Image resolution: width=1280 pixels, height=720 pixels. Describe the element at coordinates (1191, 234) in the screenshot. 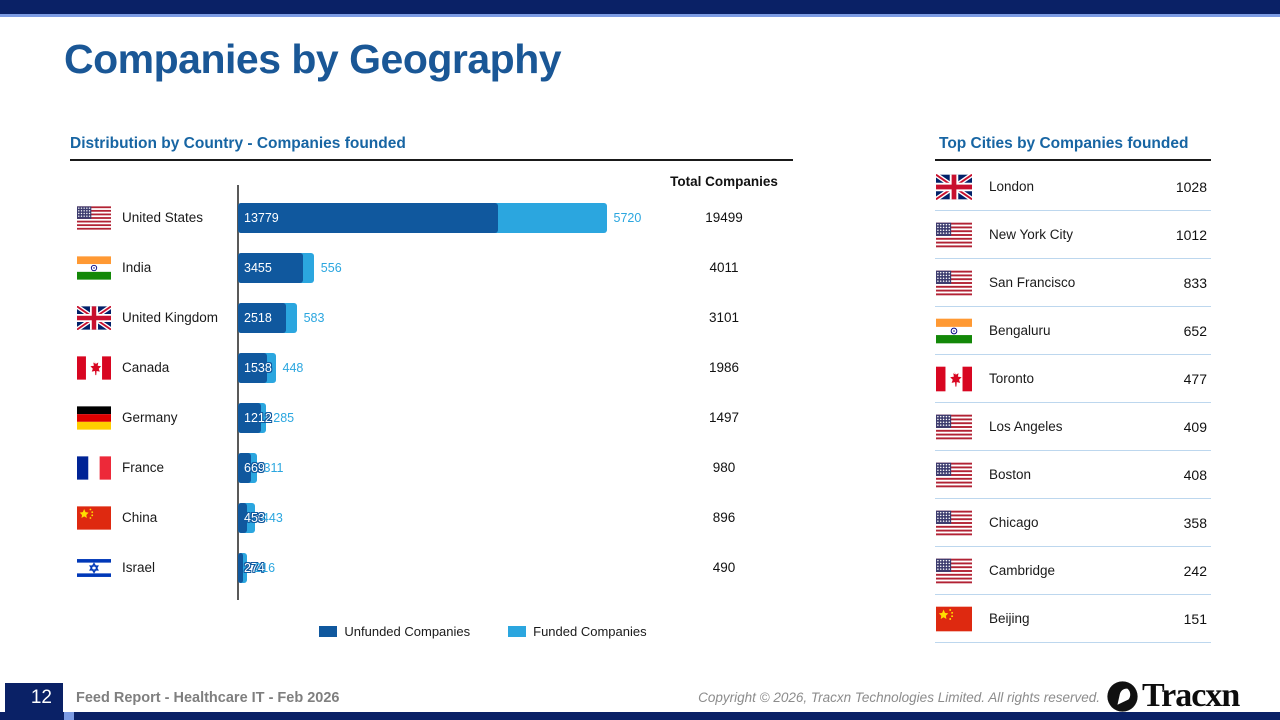

I see `city-companies-value: 1012` at that location.